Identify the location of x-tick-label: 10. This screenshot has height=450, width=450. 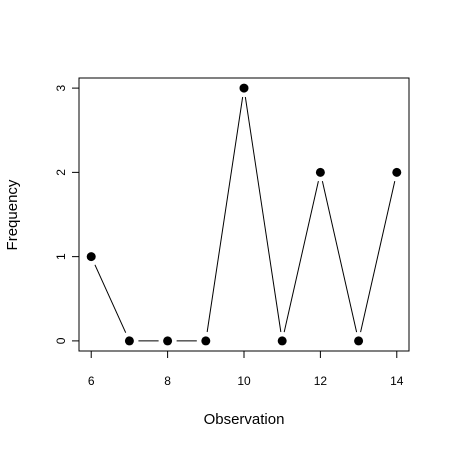
(244, 381).